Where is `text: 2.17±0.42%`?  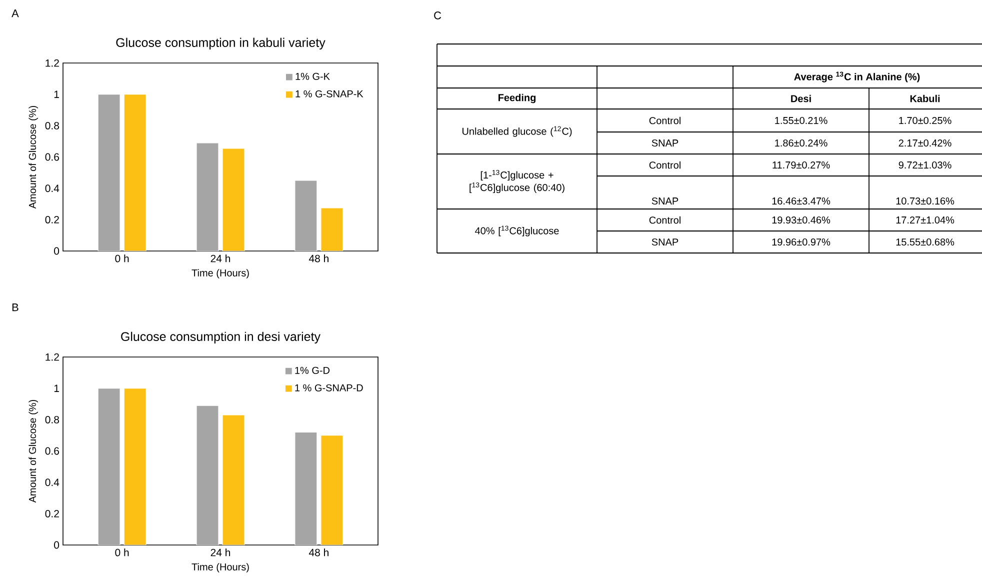
text: 2.17±0.42% is located at coordinates (925, 143).